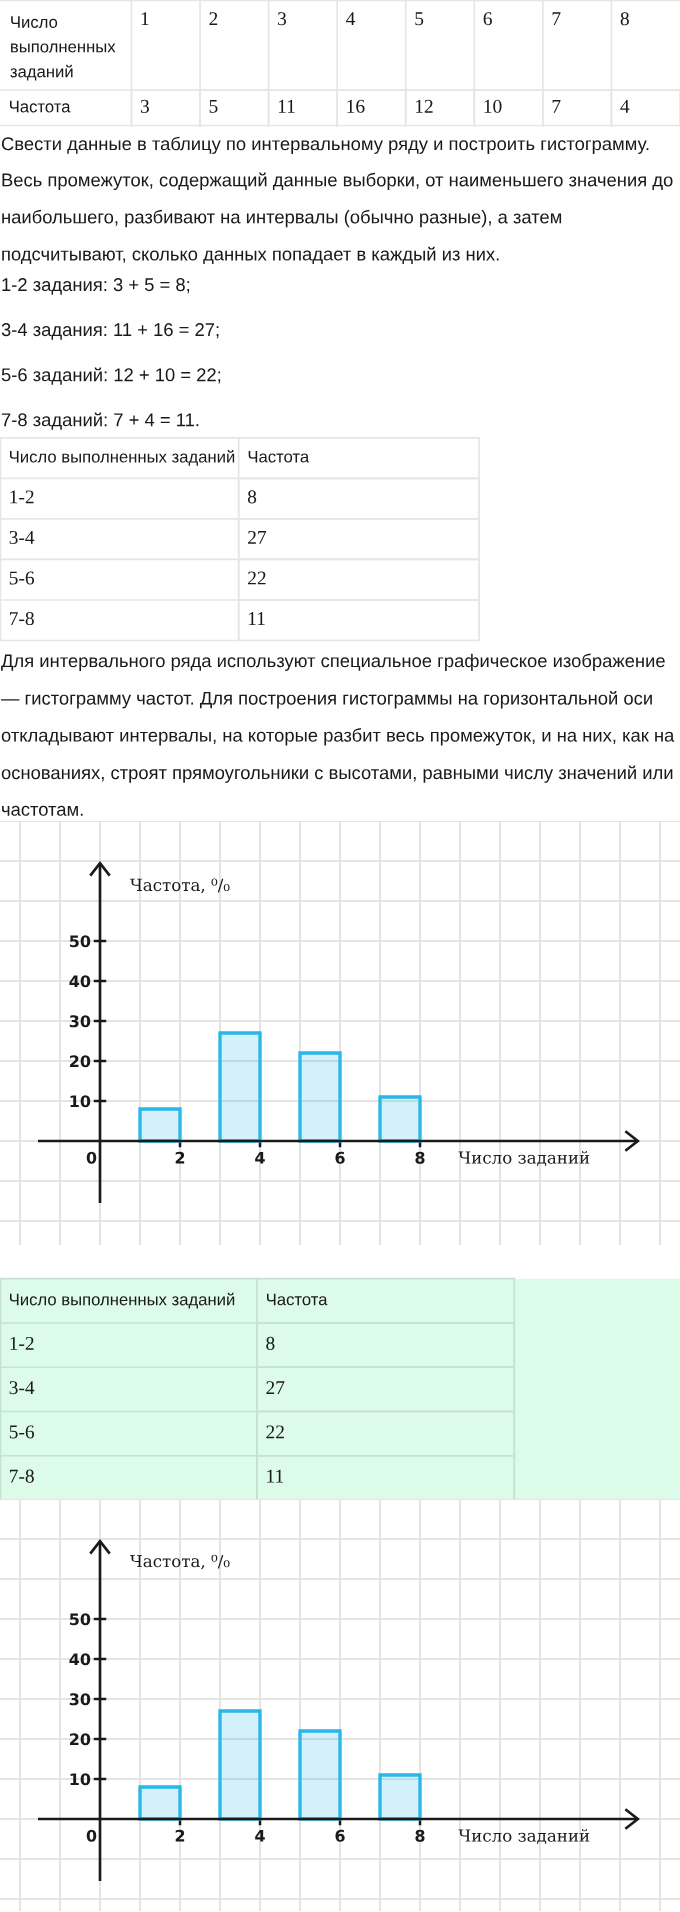  What do you see at coordinates (213, 106) in the screenshot?
I see `data-label: 5` at bounding box center [213, 106].